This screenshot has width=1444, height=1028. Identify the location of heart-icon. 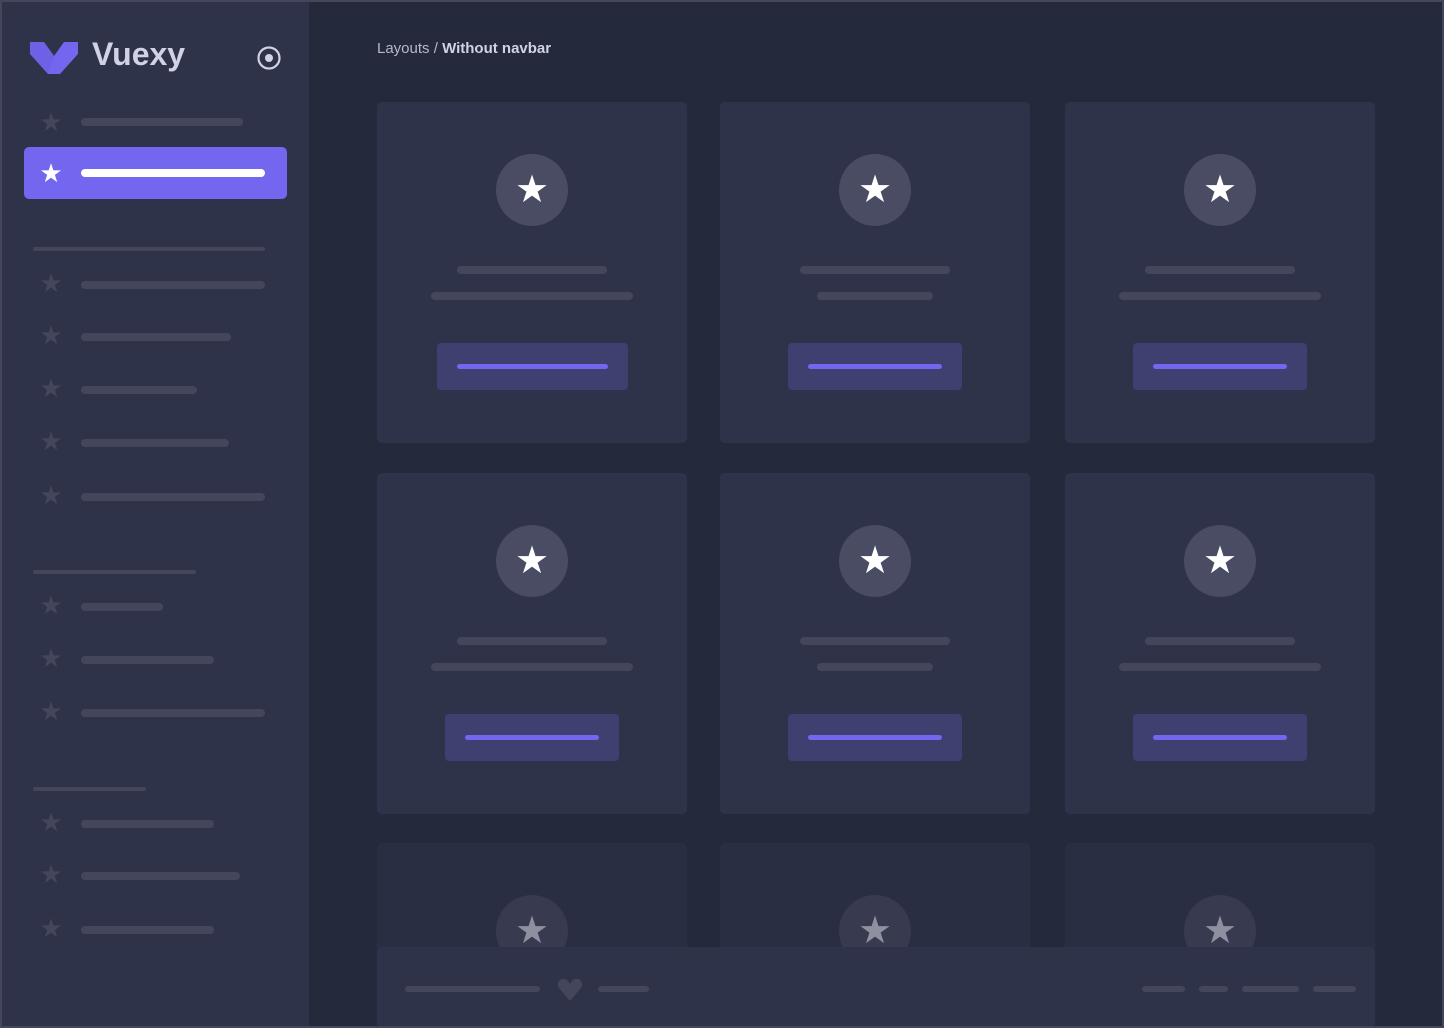
(570, 989).